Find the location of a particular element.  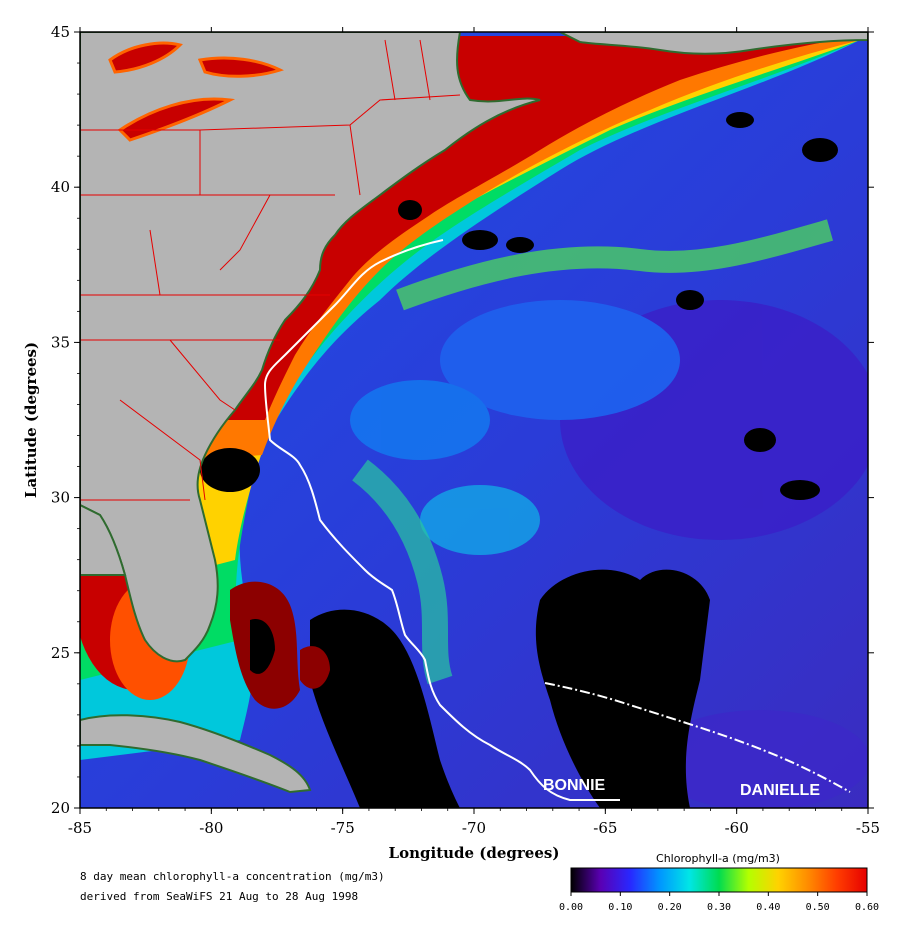

y-tick-label: 45 is located at coordinates (60, 32).